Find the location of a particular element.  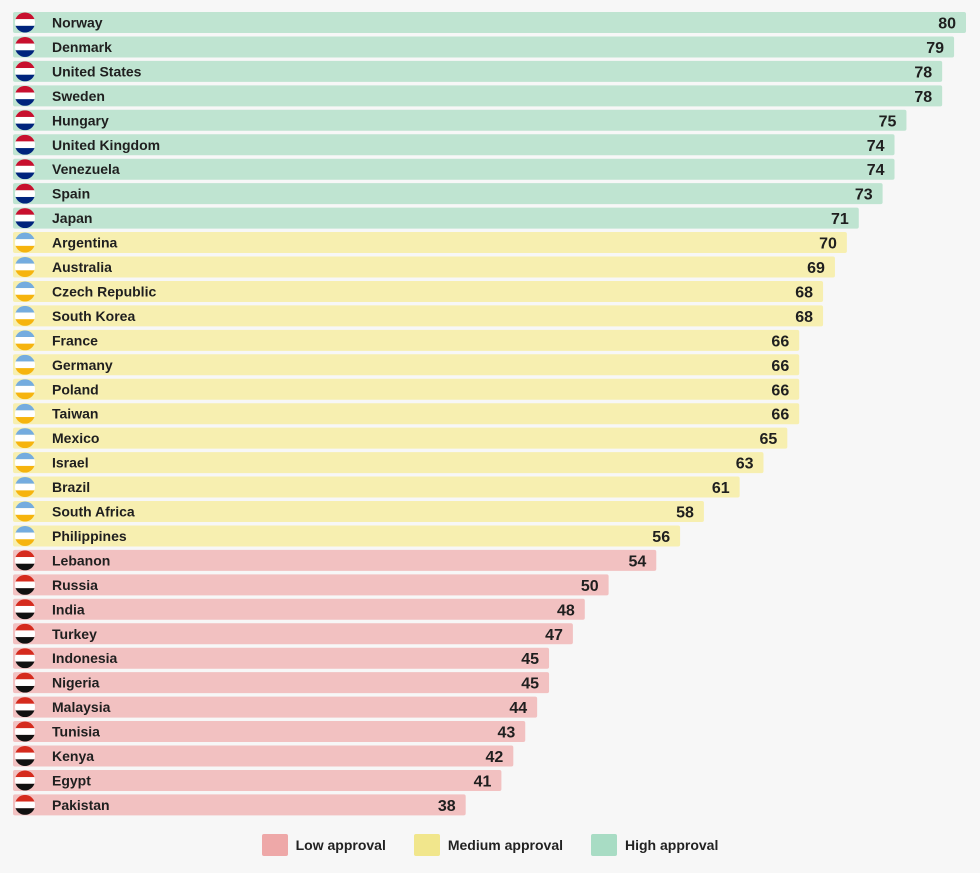

egypt-flag-icon is located at coordinates (25, 780).